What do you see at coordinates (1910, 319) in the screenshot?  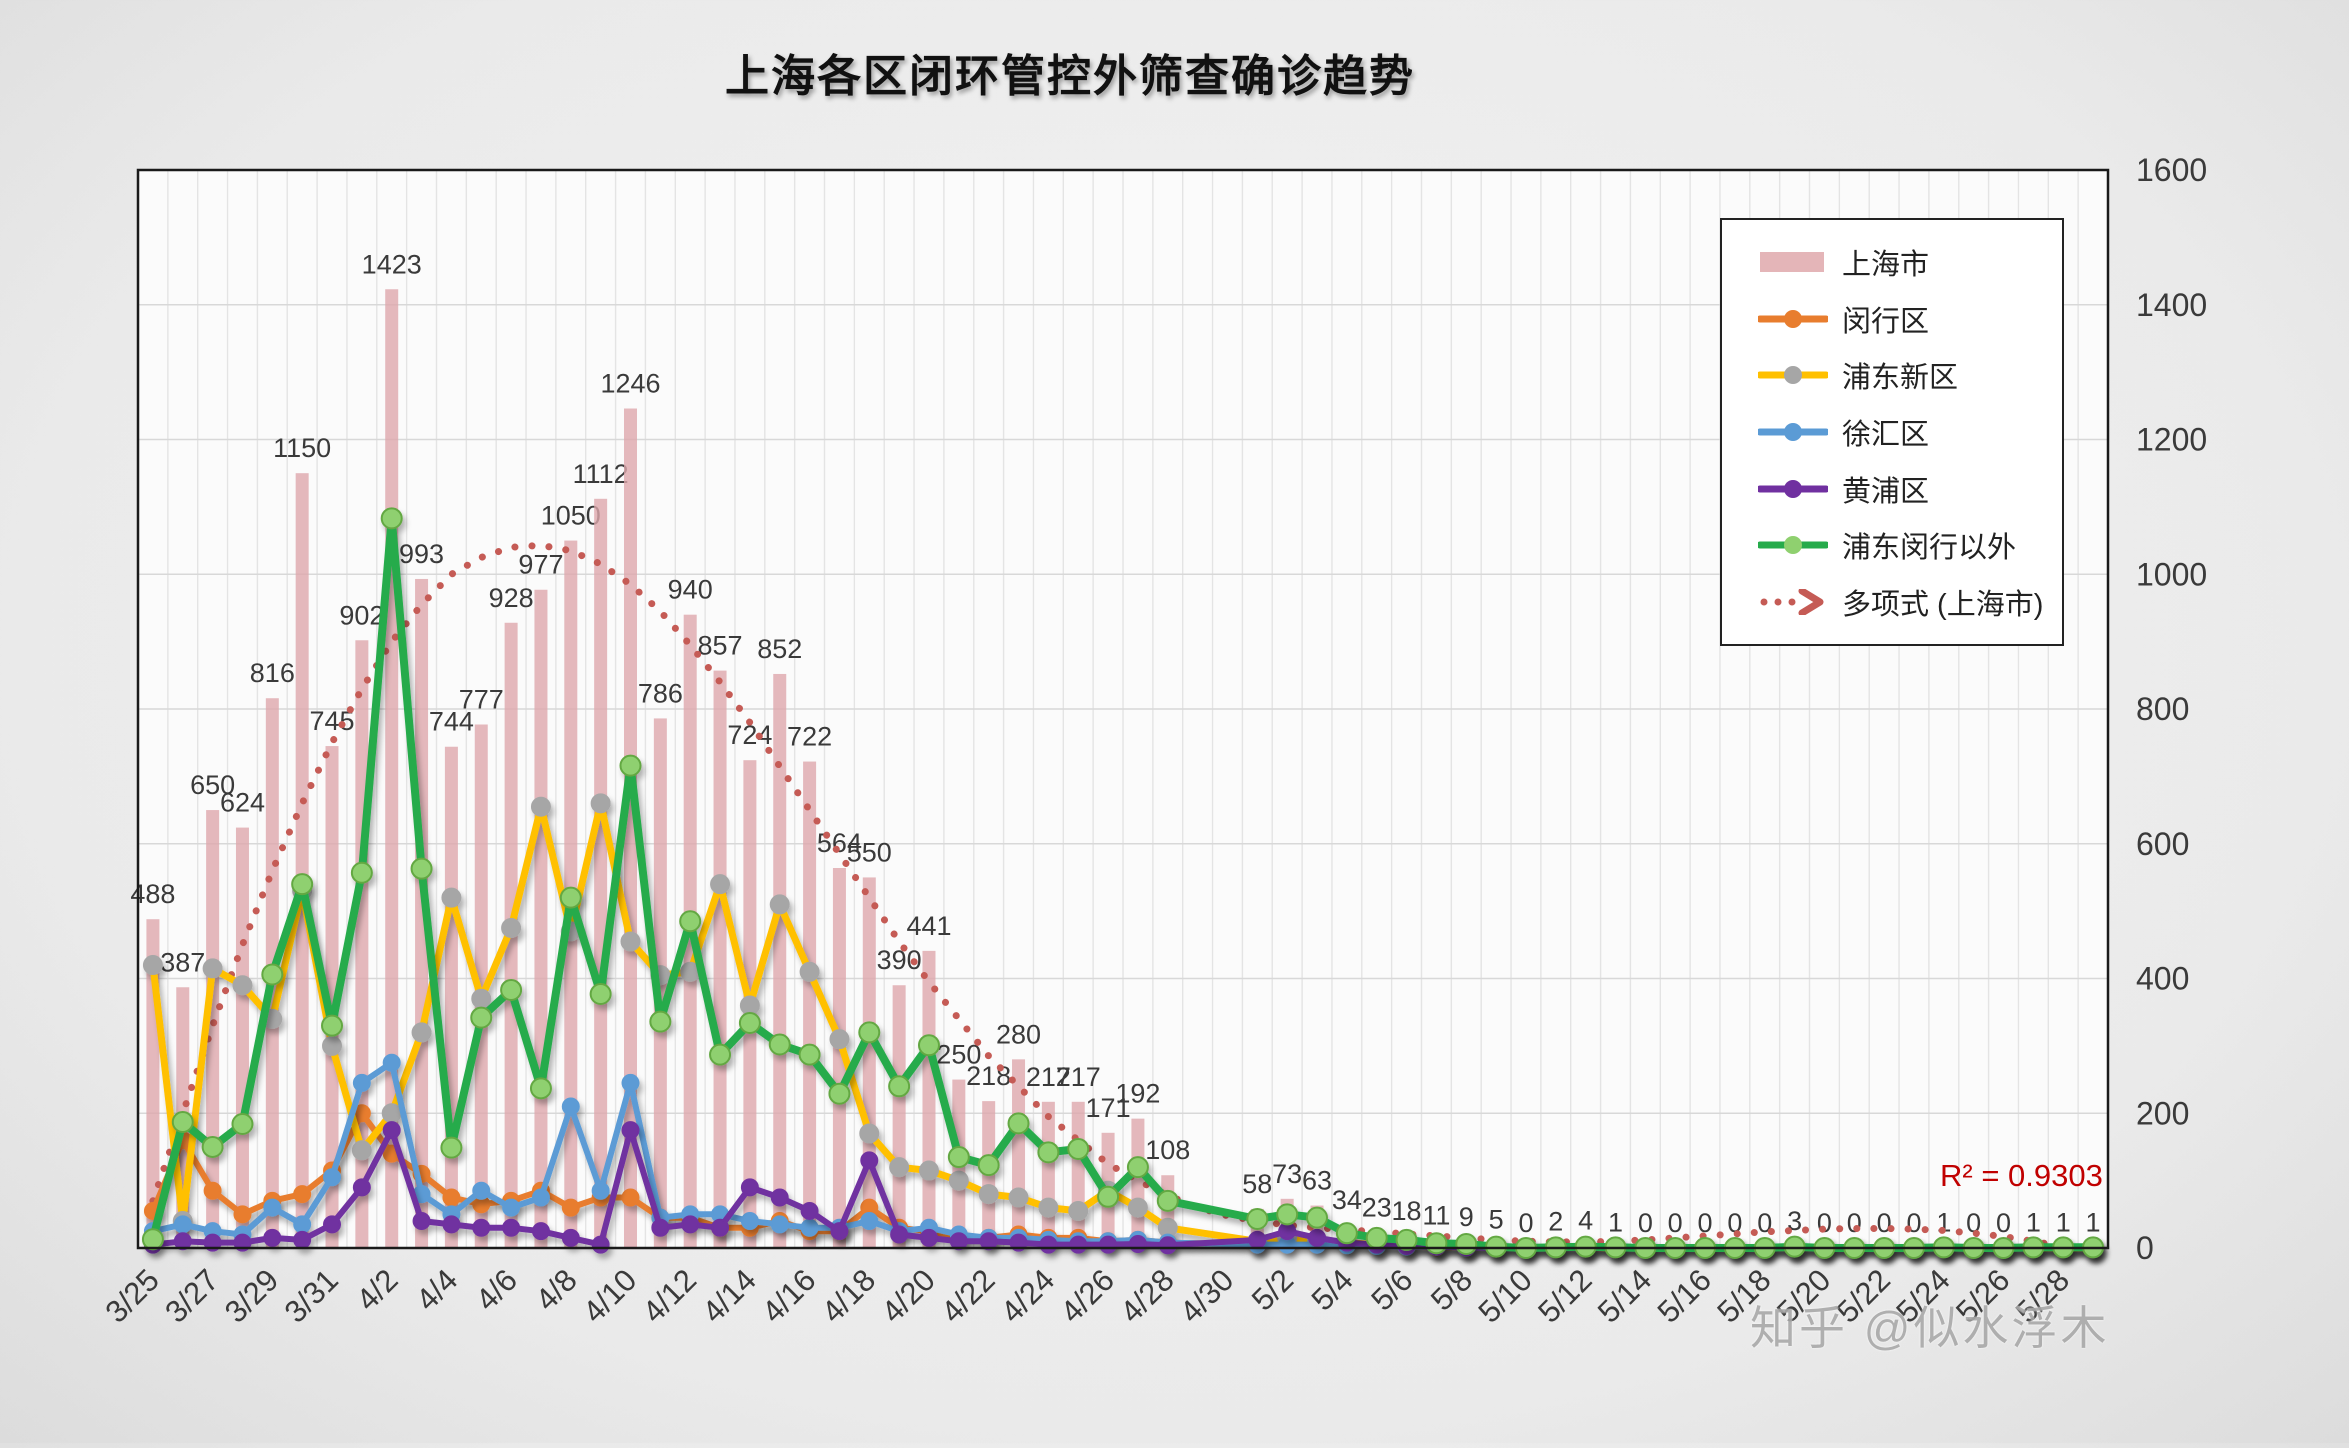 I see `legend-item-minhang: 闵行区` at bounding box center [1910, 319].